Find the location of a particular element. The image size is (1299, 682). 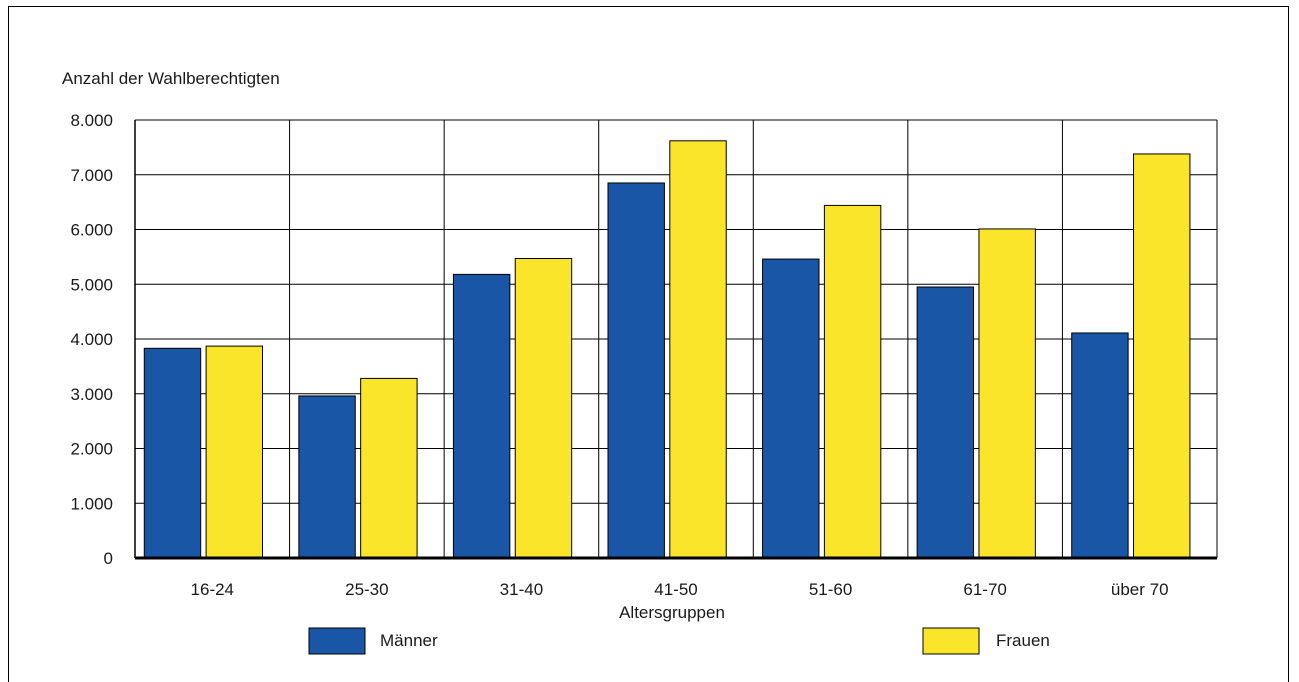

y-axis-title: Anzahl der Wahlberechtigten is located at coordinates (171, 78).